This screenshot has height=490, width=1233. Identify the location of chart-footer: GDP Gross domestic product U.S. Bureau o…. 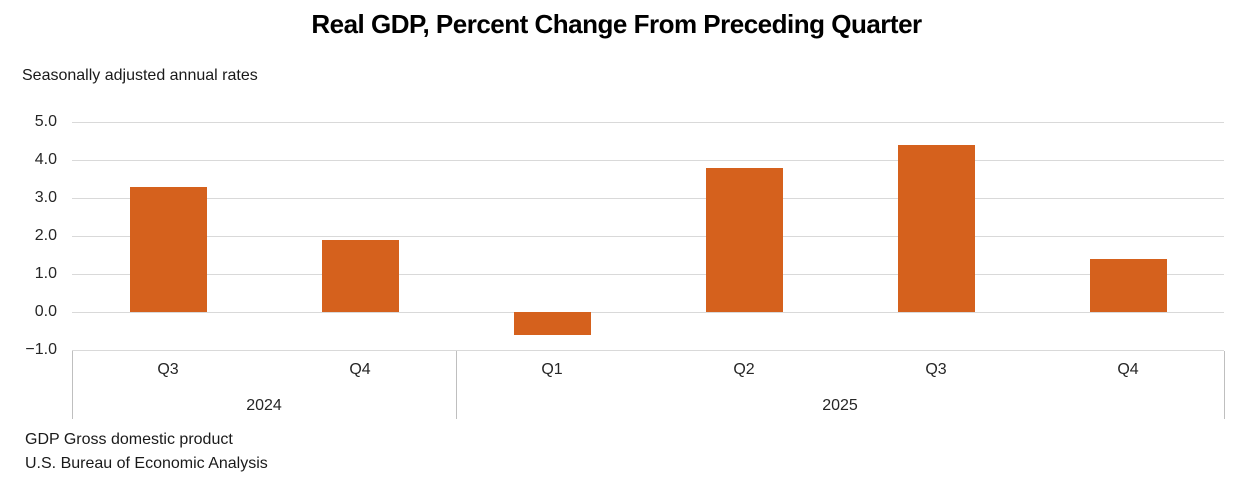
(146, 452).